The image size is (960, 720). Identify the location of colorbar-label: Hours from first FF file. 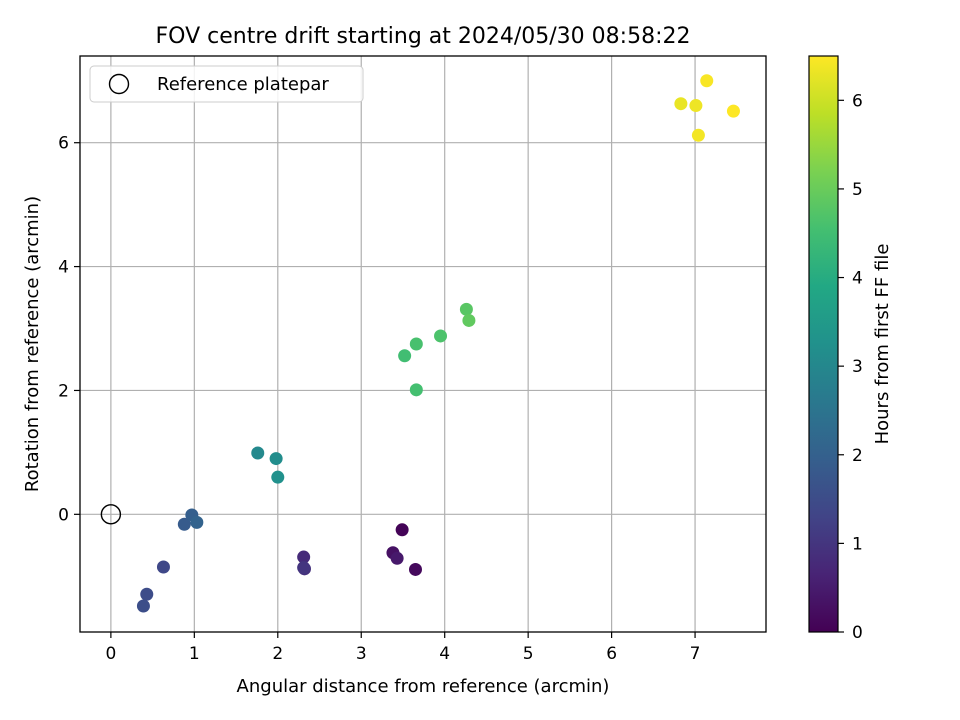
(882, 344).